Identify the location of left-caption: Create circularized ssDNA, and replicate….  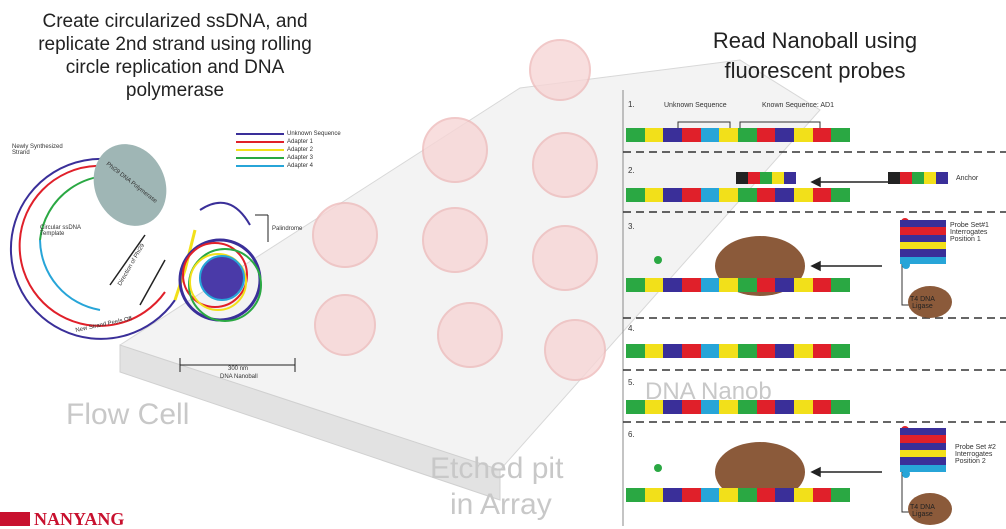
(175, 56).